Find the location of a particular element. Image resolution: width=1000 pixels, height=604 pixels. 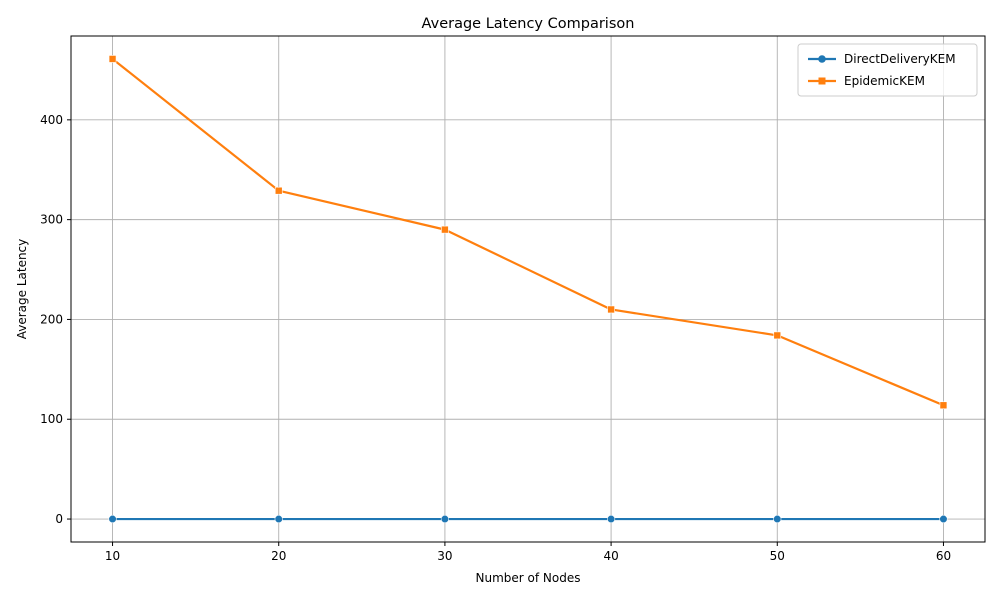

x-tick-label: 30 is located at coordinates (444, 556).